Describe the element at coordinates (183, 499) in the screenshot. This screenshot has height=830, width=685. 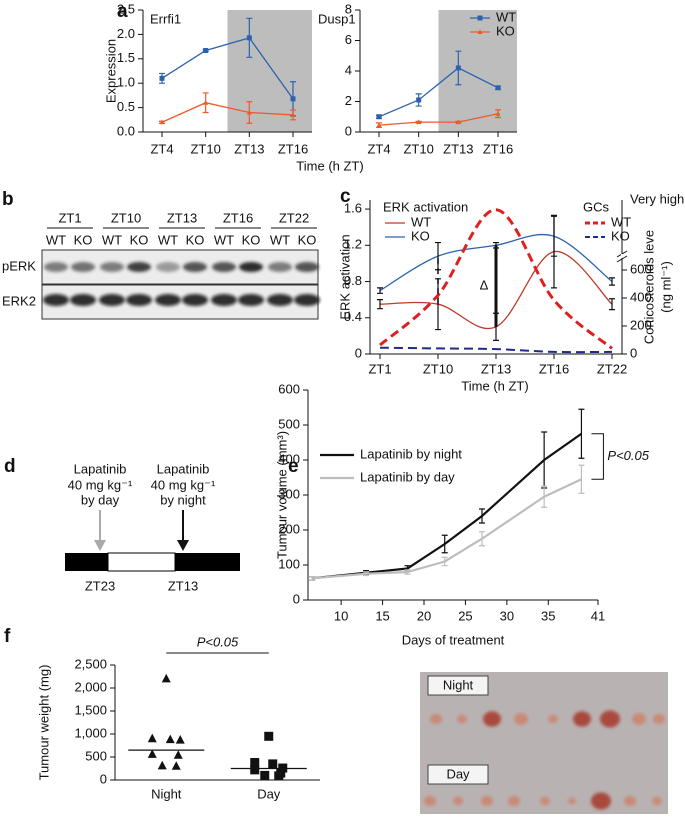
I see `timing-label: by night` at that location.